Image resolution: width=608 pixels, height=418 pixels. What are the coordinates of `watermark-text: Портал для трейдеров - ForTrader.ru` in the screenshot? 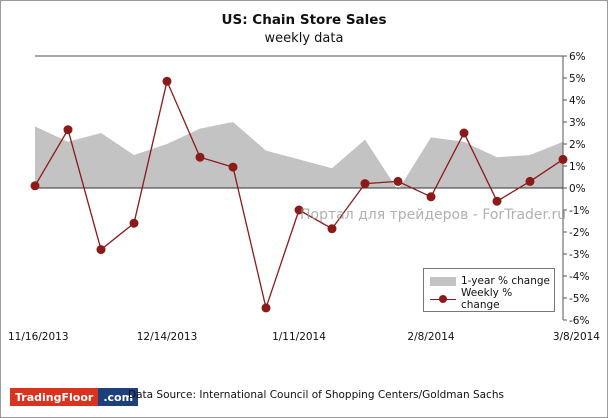 It's located at (433, 215).